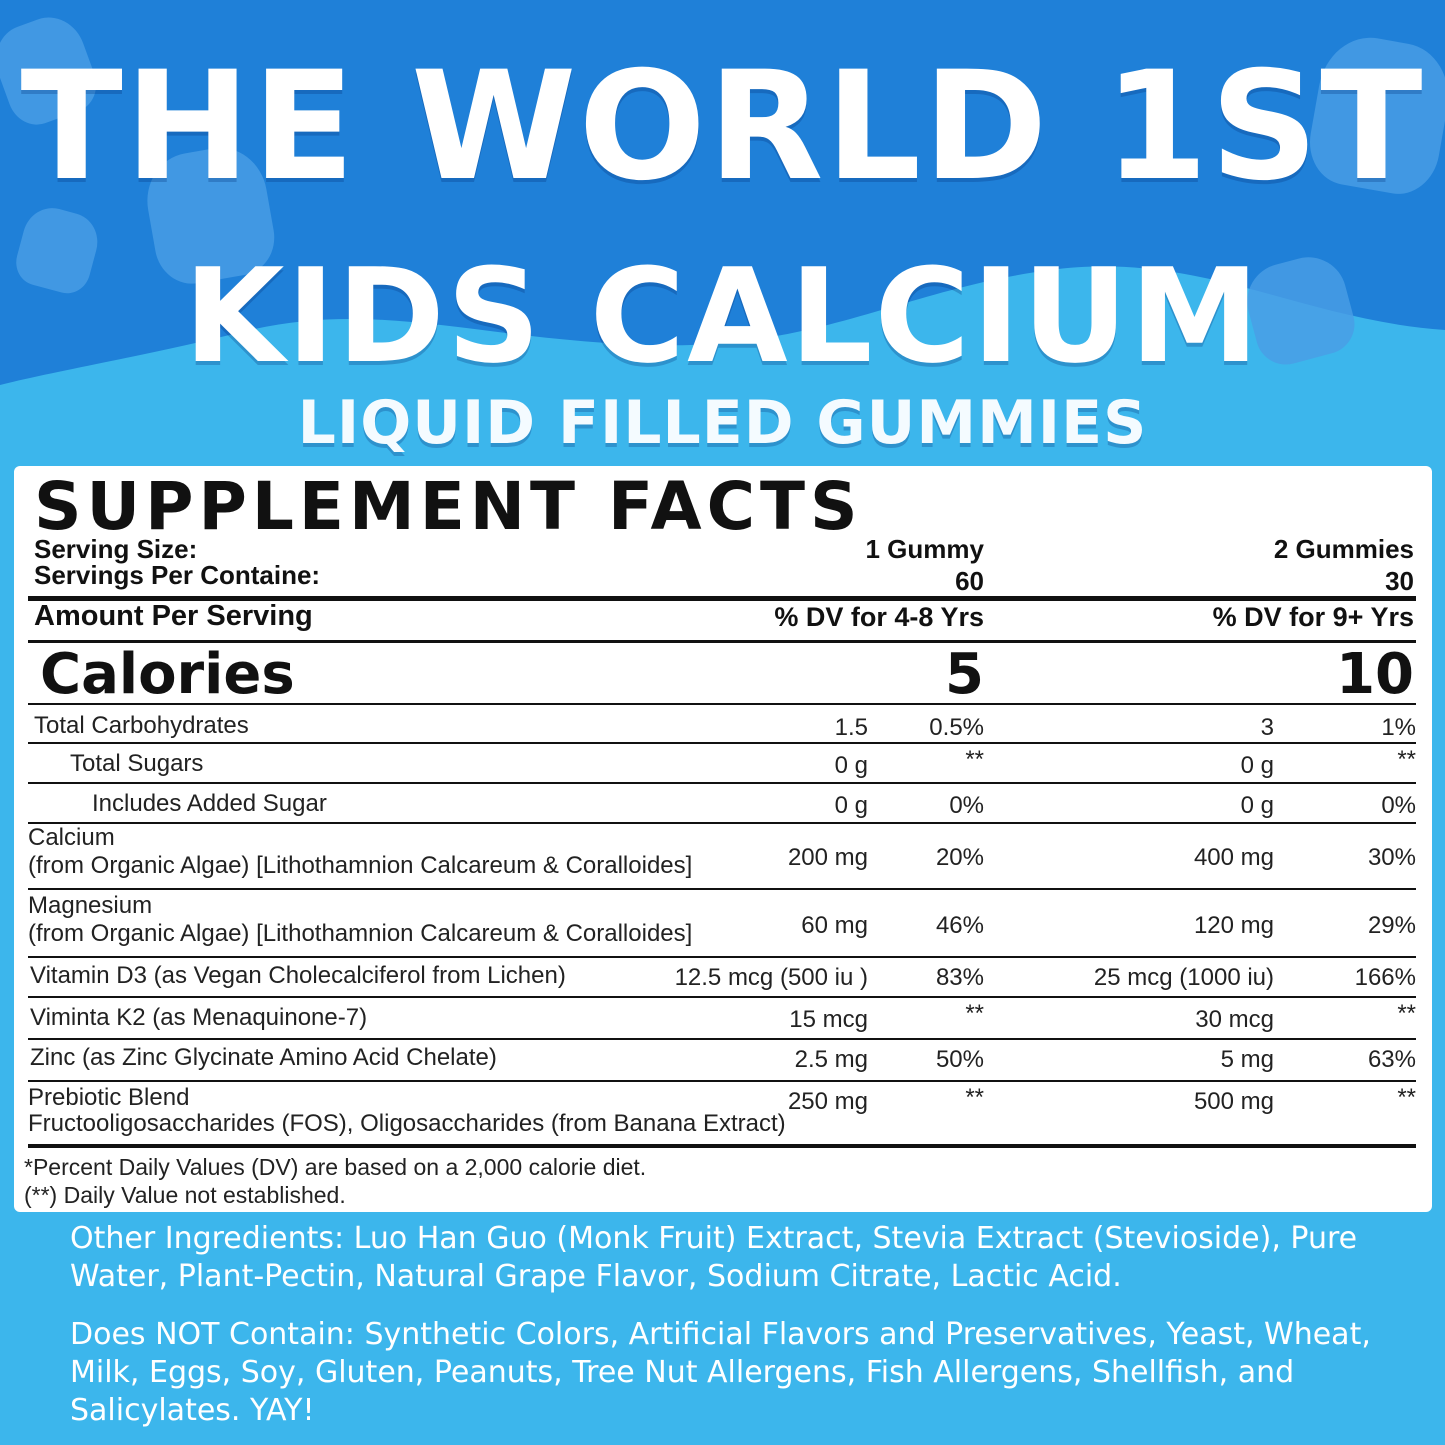 The image size is (1445, 1445). What do you see at coordinates (966, 805) in the screenshot?
I see `dv-col1: 0%` at bounding box center [966, 805].